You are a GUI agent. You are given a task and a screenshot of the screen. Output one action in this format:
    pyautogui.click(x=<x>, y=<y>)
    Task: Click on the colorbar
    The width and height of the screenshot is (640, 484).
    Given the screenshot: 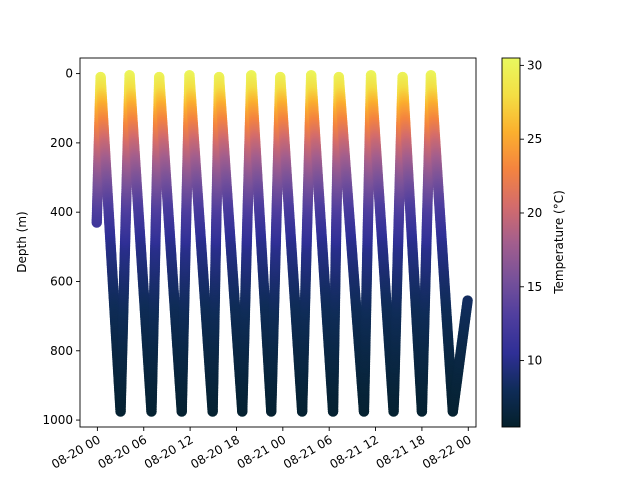 What is the action you would take?
    pyautogui.click(x=511, y=242)
    